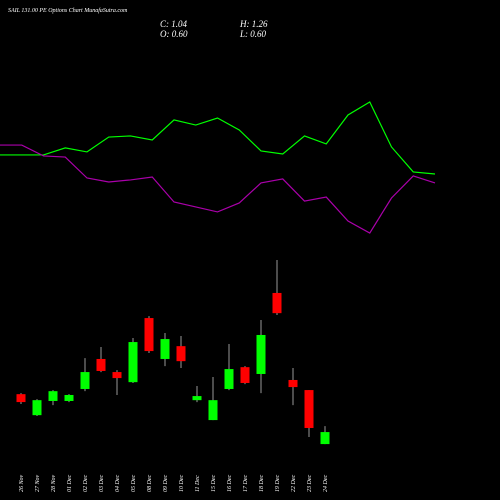 The image size is (500, 500). Describe the element at coordinates (218, 138) in the screenshot. I see `indicator-line` at that location.